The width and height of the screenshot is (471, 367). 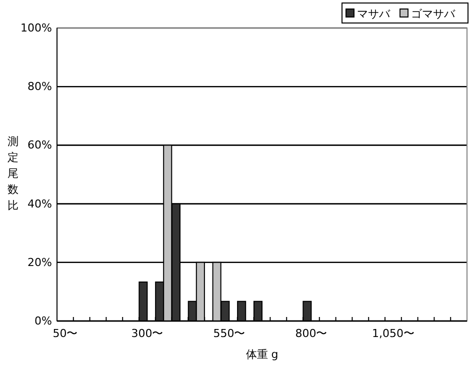 I want to click on legend-label: ゴマサバ, so click(x=433, y=14).